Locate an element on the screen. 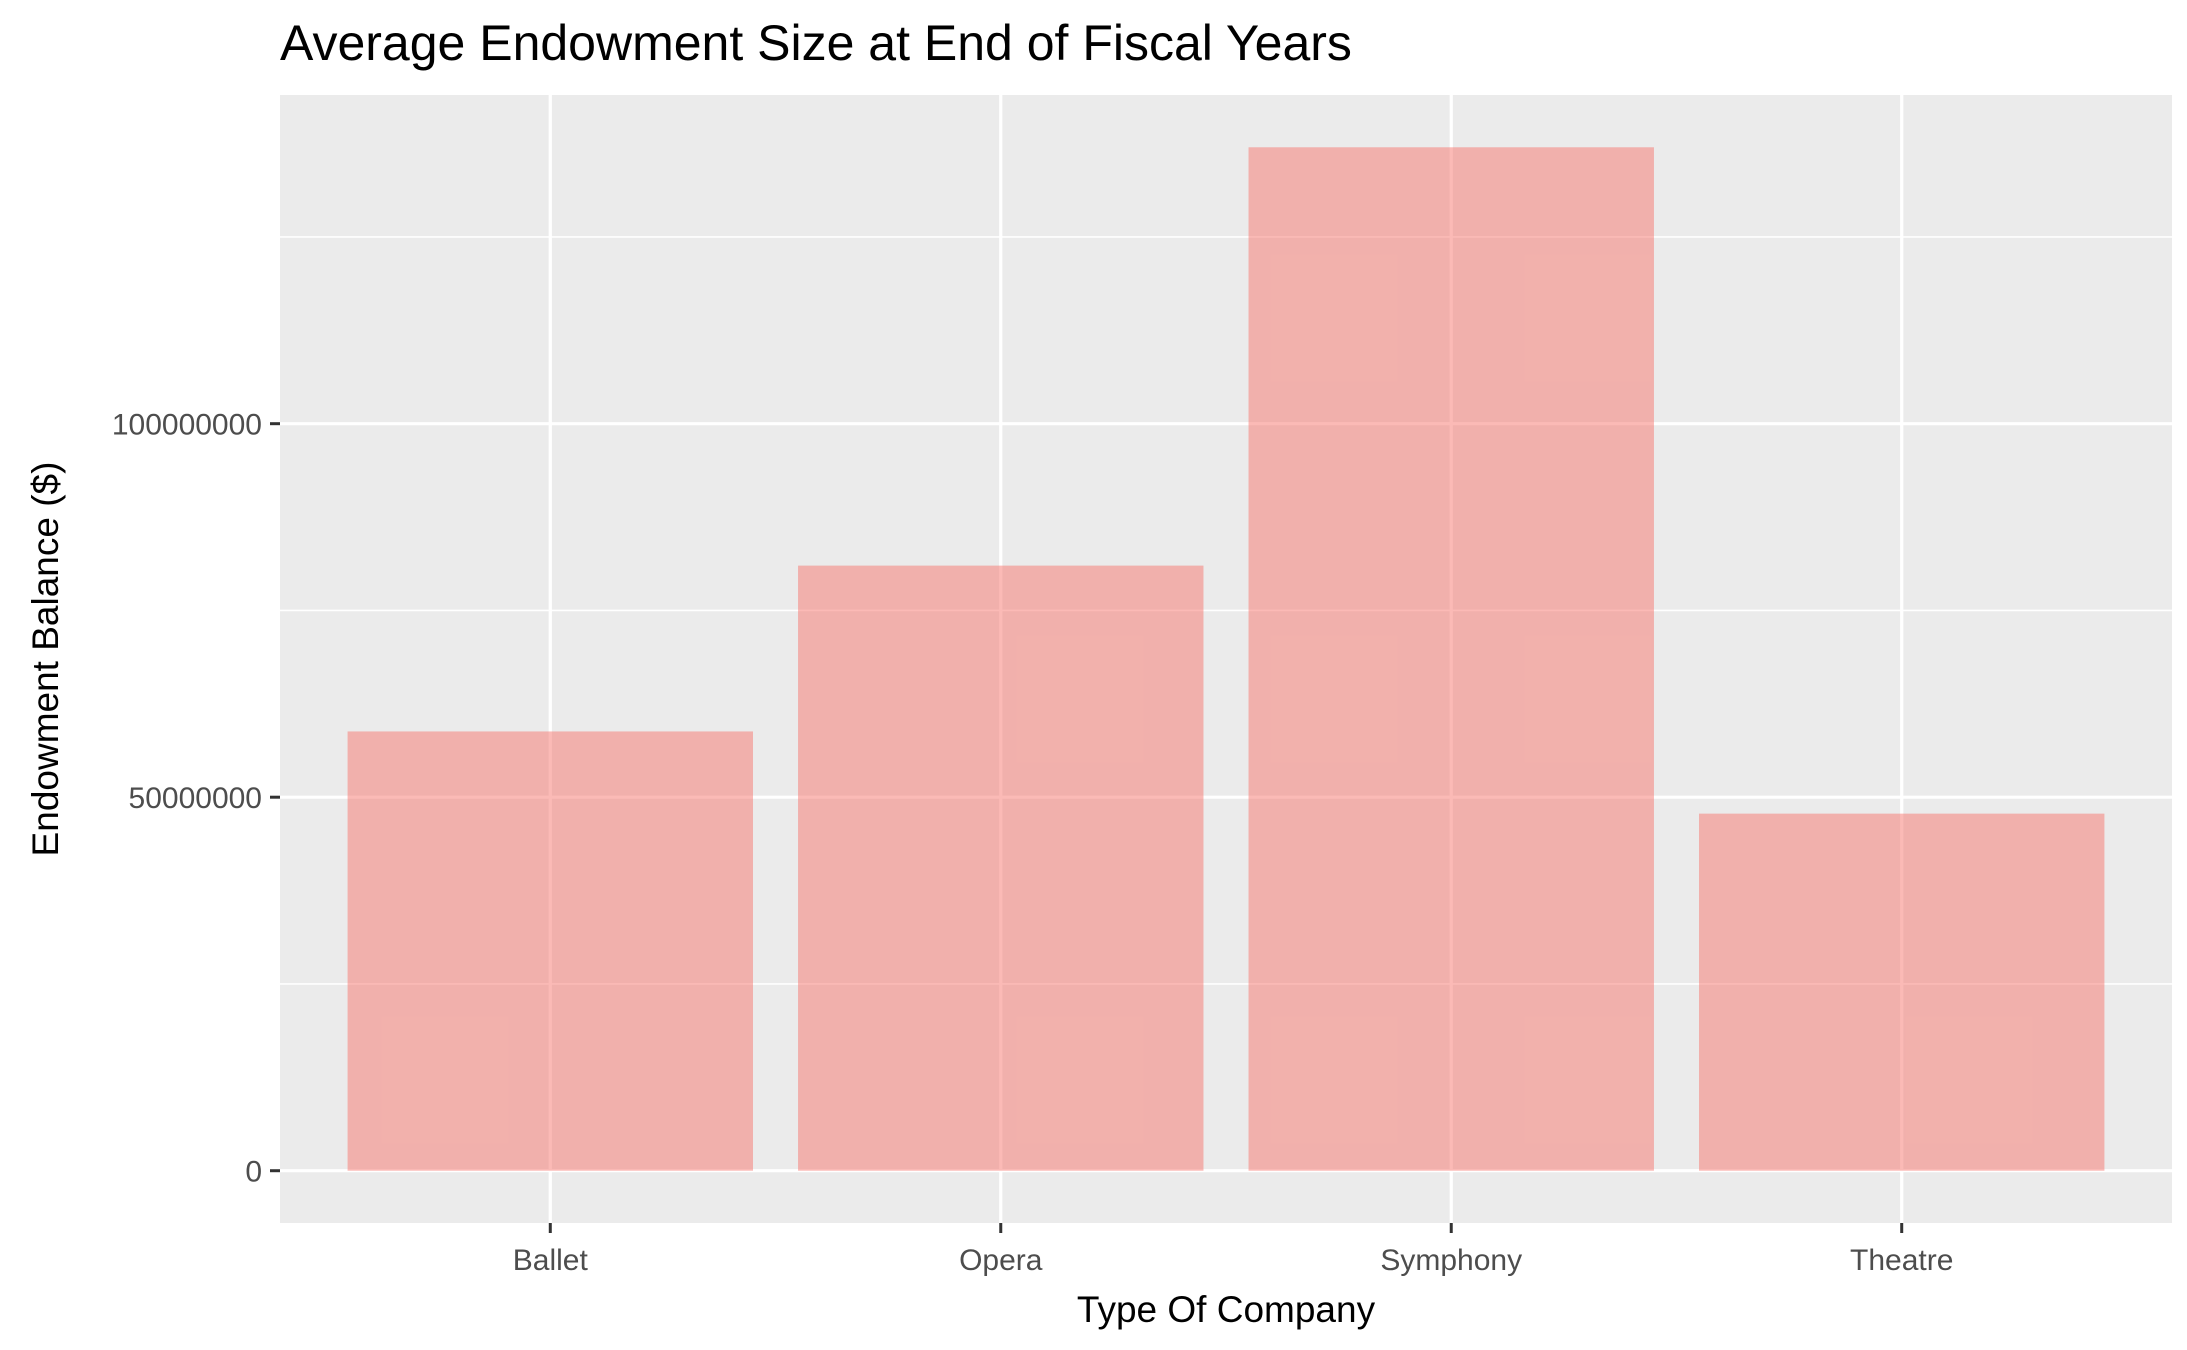 The image size is (2187, 1350). bar-ballet is located at coordinates (550, 951).